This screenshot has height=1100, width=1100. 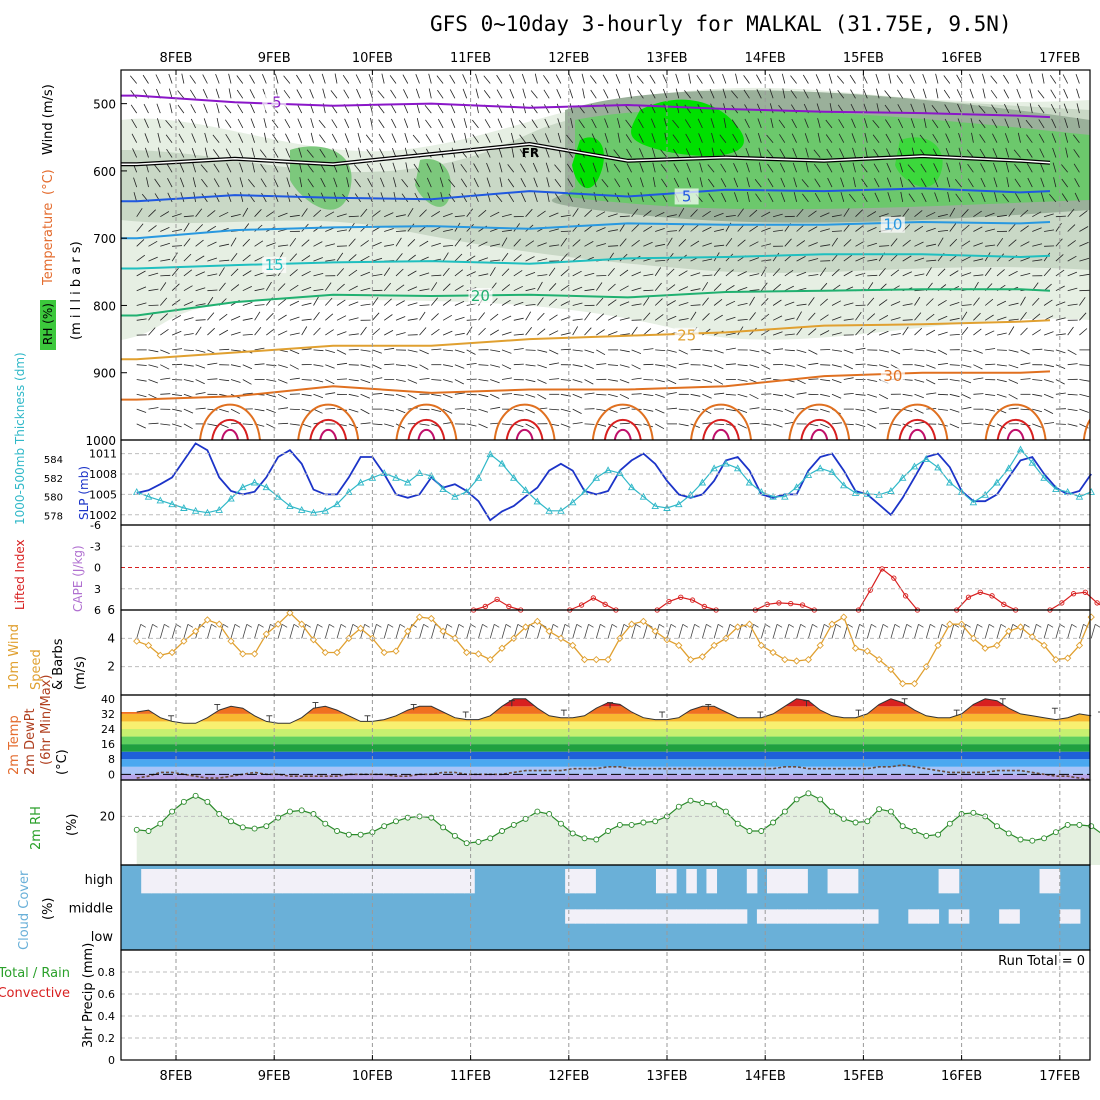 I want to click on rh-ylabel: (%), so click(x=72, y=825).